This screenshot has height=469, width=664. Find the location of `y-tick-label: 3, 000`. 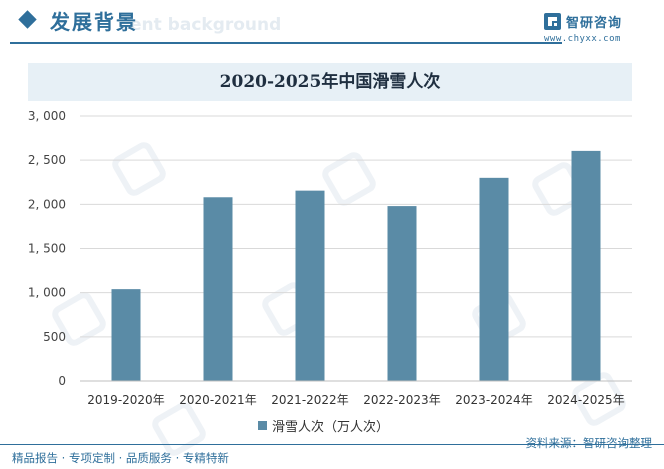

y-tick-label: 3, 000 is located at coordinates (47, 116).